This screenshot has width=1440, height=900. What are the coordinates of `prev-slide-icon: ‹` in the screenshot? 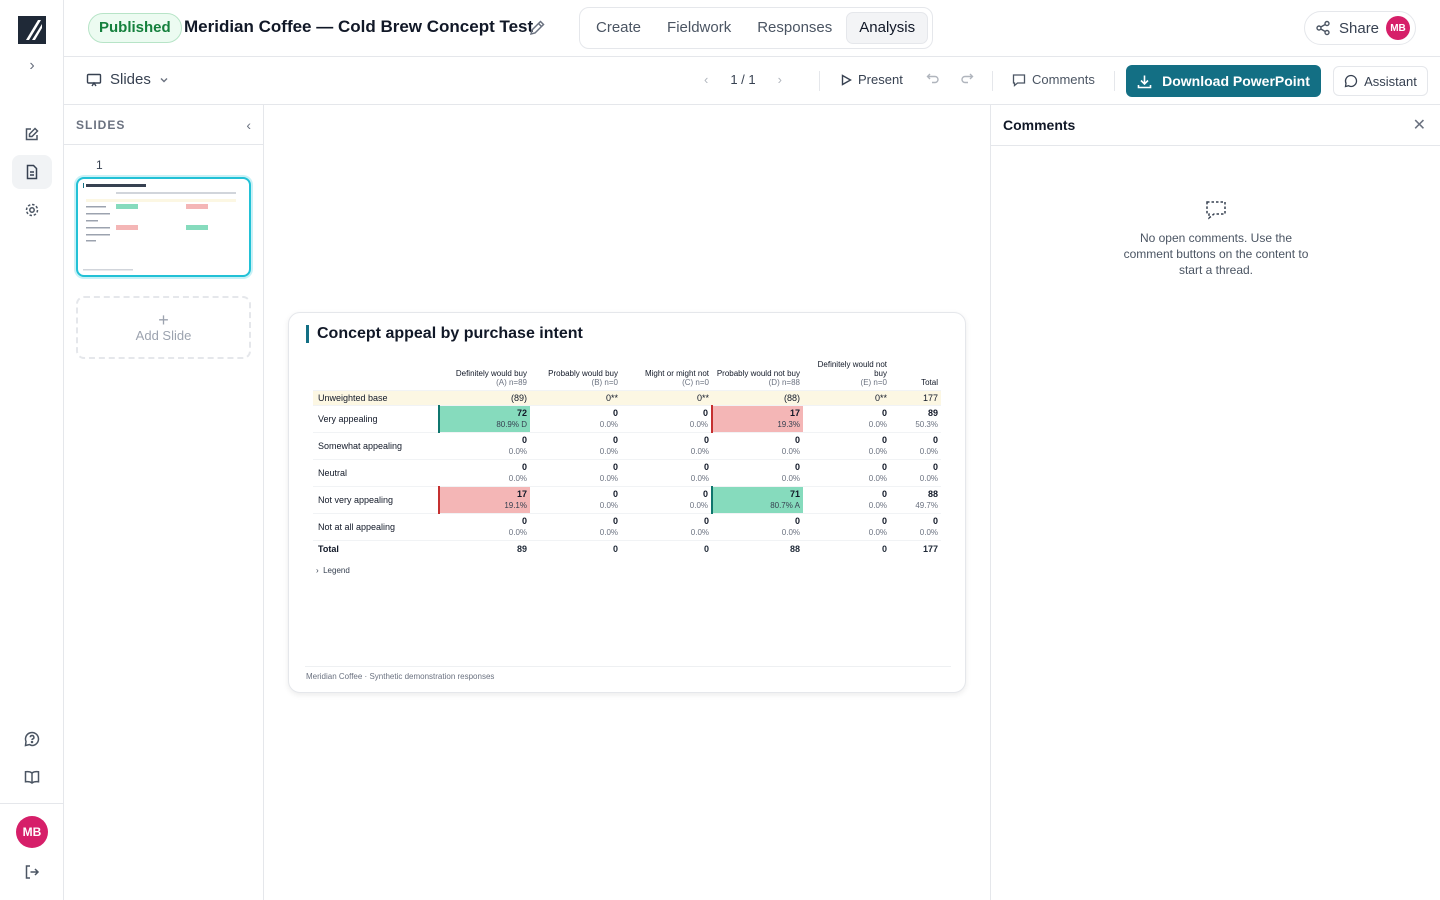 It's located at (706, 79).